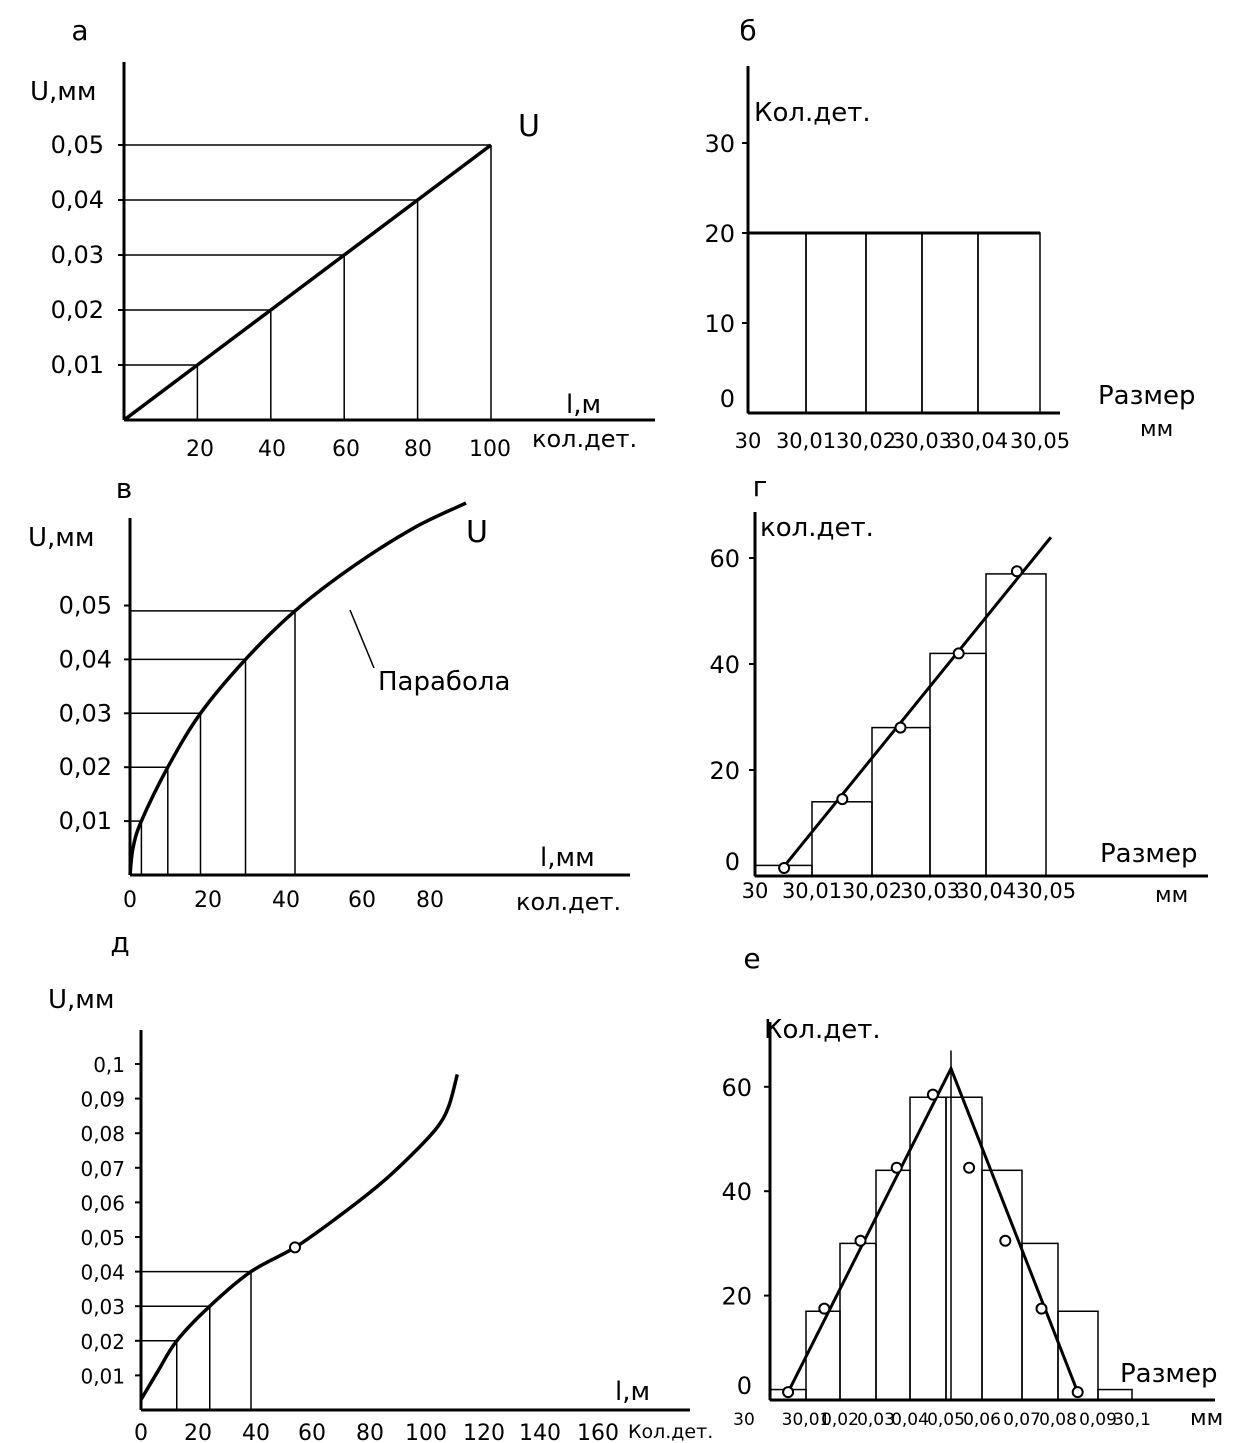 This screenshot has height=1443, width=1251. What do you see at coordinates (362, 639) in the screenshot?
I see `annotation-leader` at bounding box center [362, 639].